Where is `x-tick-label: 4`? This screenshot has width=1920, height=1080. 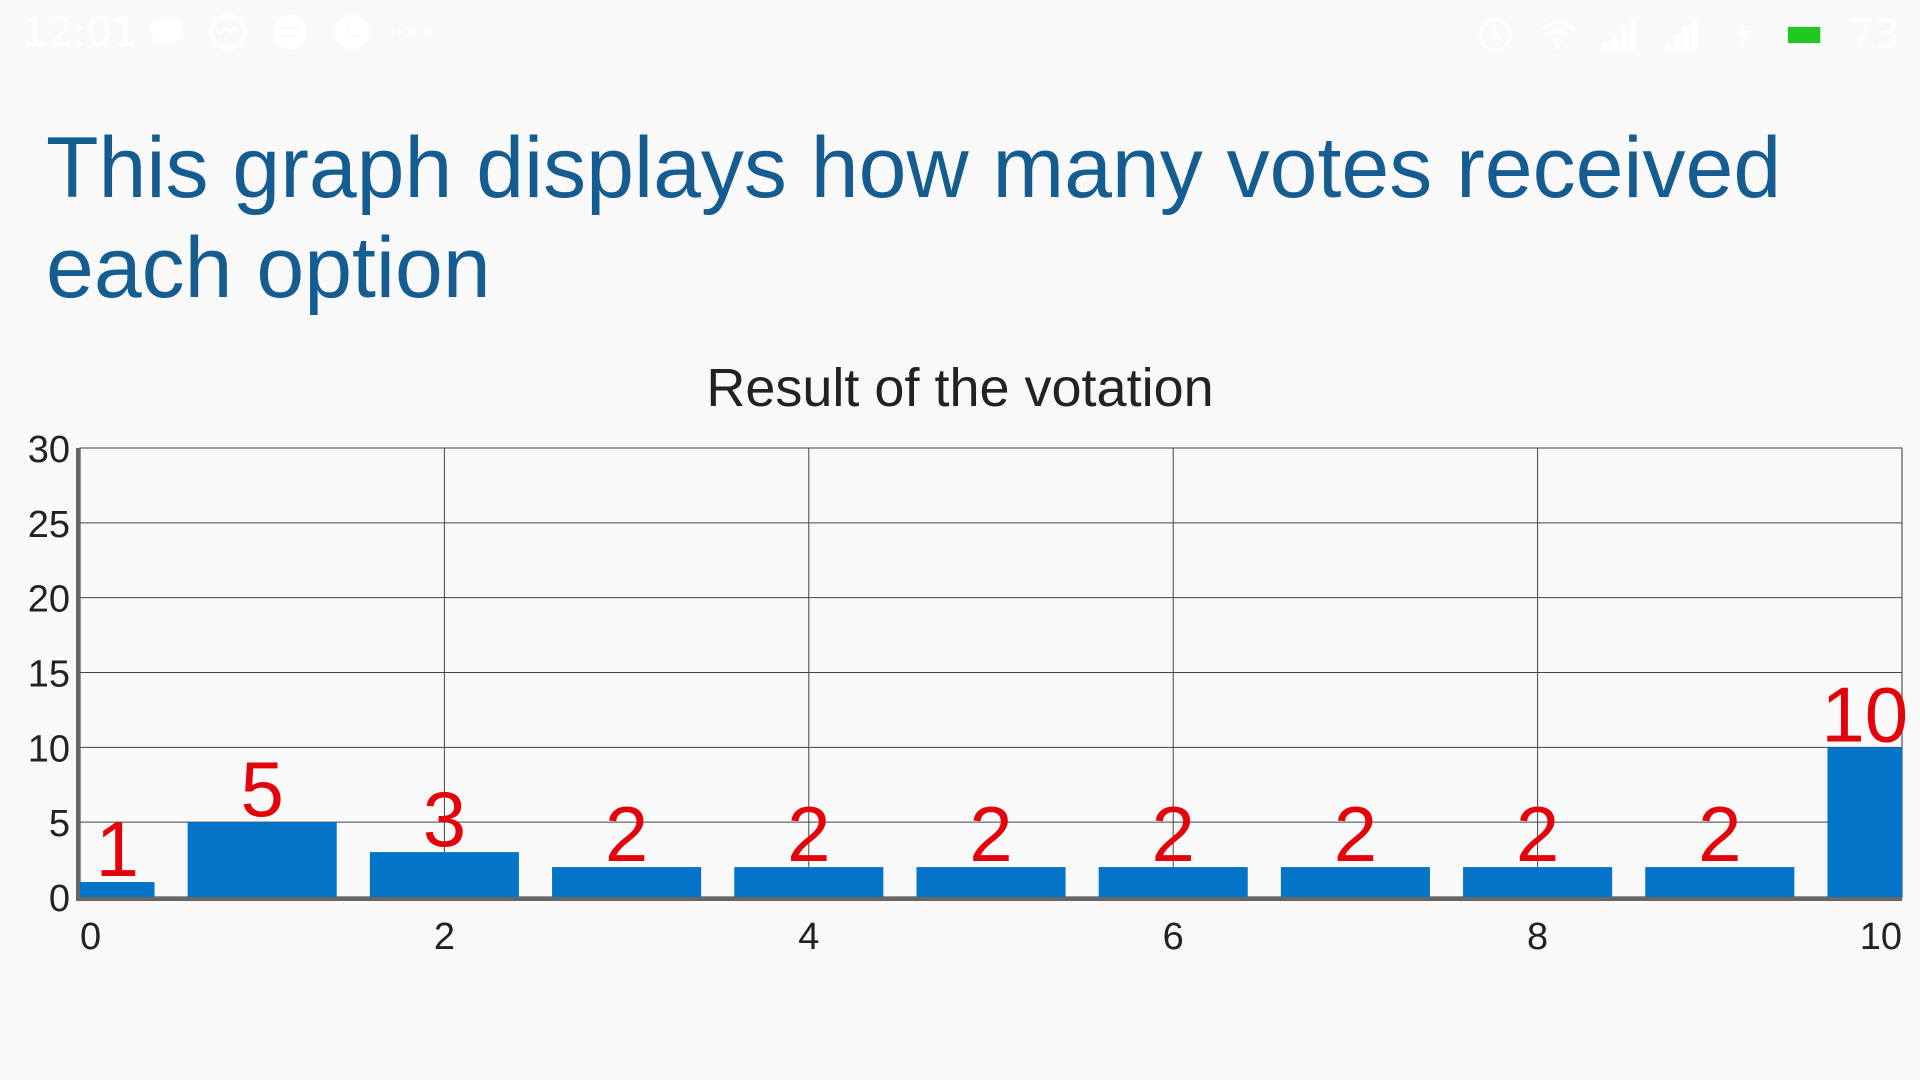
x-tick-label: 4 is located at coordinates (808, 937).